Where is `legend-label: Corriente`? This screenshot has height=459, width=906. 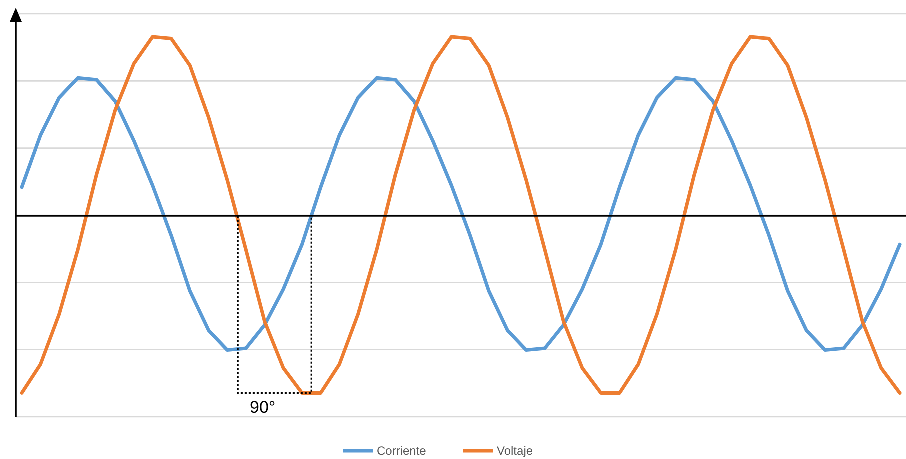 legend-label: Corriente is located at coordinates (402, 451).